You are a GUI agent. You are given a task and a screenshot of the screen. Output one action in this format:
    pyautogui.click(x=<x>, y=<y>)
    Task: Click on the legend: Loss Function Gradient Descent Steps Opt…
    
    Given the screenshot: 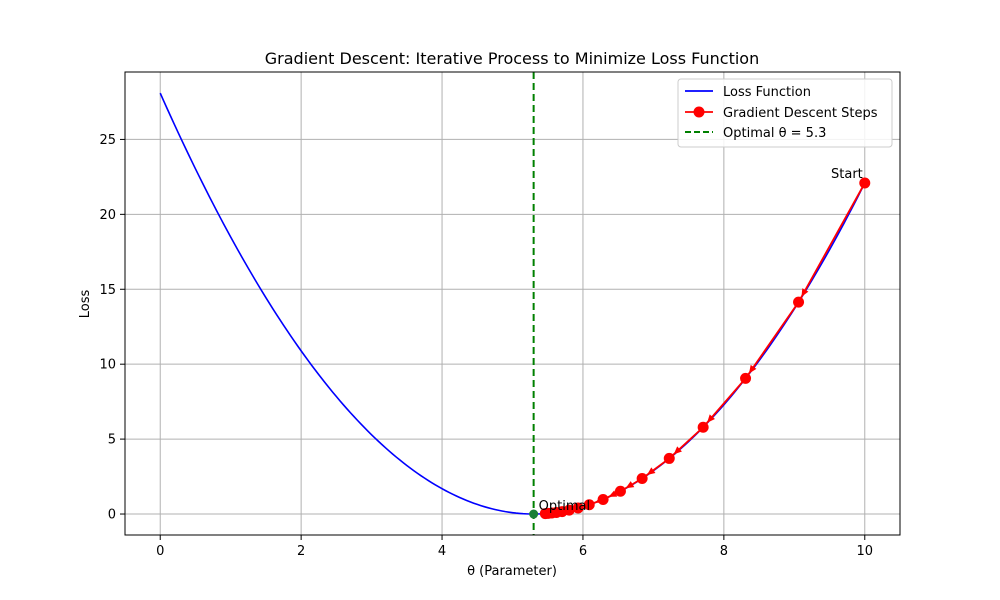 What is the action you would take?
    pyautogui.click(x=785, y=113)
    